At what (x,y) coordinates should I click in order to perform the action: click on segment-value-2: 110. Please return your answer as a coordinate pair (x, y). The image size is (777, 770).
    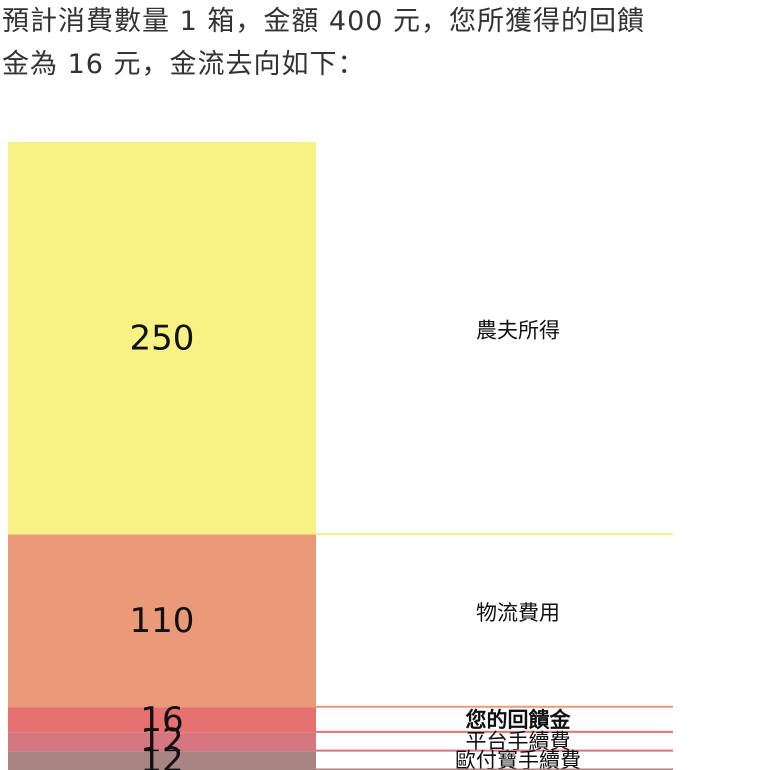
    Looking at the image, I should click on (162, 621).